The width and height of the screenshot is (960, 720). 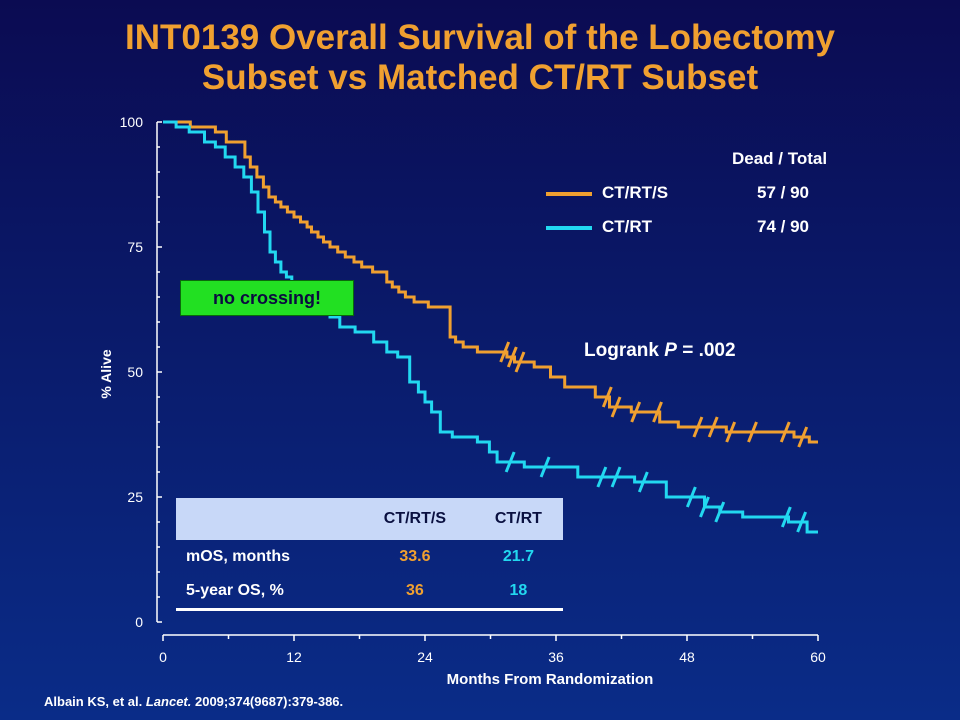 I want to click on no-crossing-badge: no crossing!, so click(x=267, y=298).